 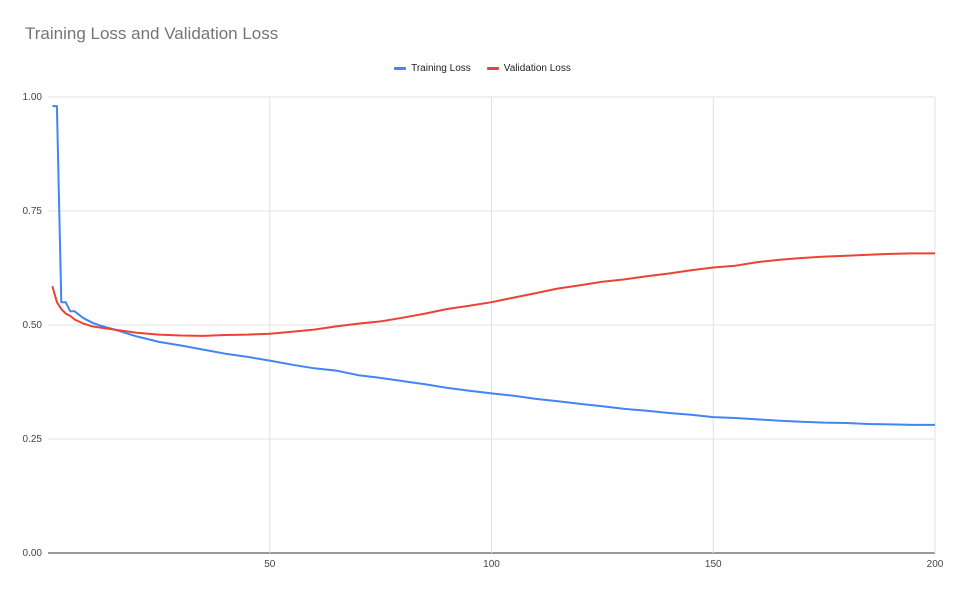 What do you see at coordinates (491, 564) in the screenshot?
I see `x-tick-label: 100` at bounding box center [491, 564].